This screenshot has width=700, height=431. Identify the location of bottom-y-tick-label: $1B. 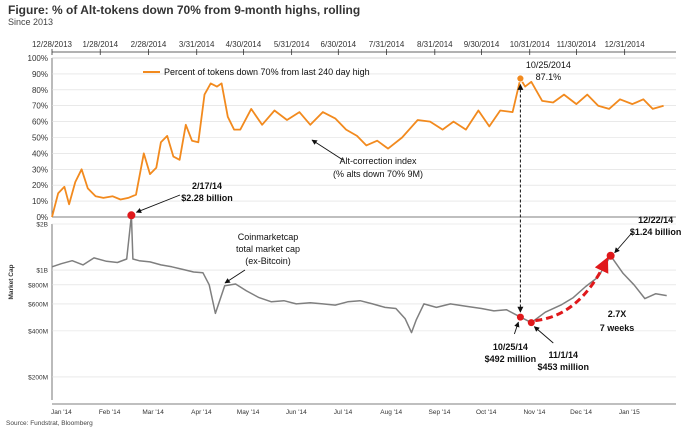
(42, 271).